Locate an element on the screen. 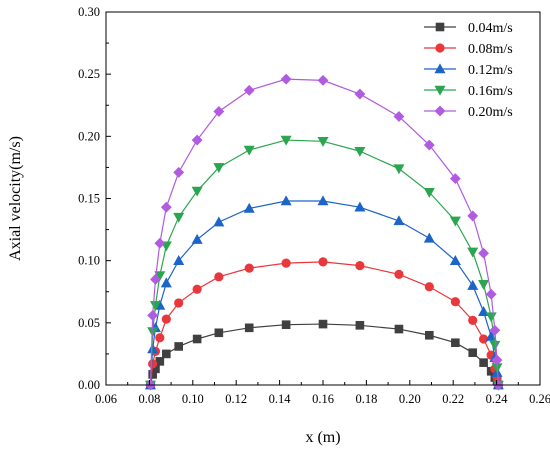  y-tick-label: 0.30 is located at coordinates (89, 12).